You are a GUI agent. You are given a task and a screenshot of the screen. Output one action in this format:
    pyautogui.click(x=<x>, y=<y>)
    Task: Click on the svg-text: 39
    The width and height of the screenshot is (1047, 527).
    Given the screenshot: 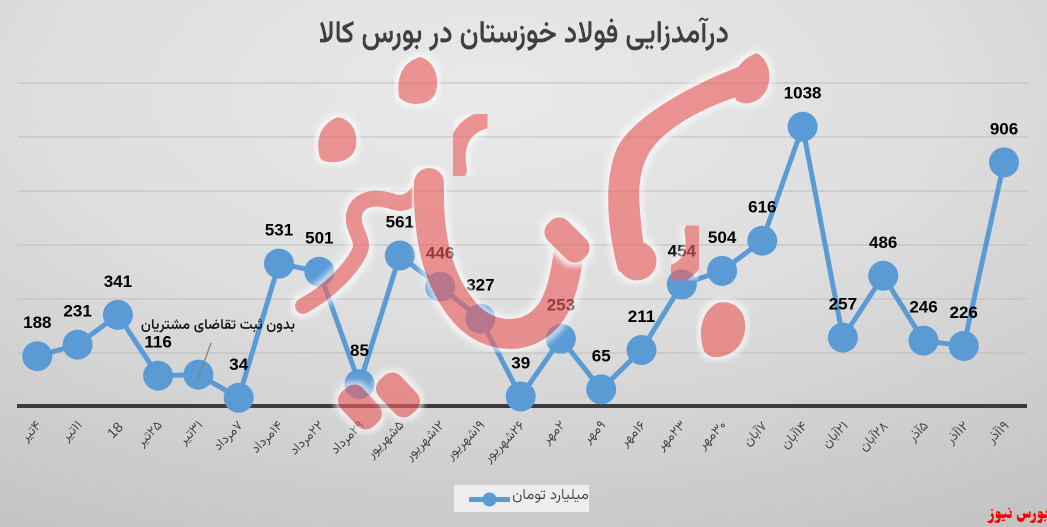 What is the action you would take?
    pyautogui.click(x=520, y=363)
    